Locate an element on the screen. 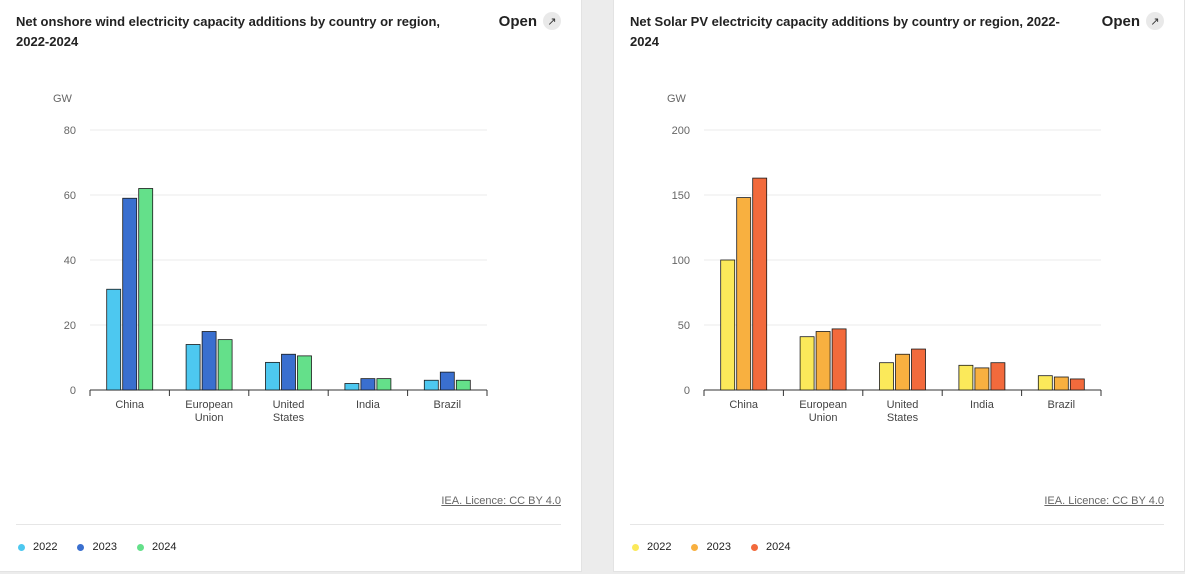 This screenshot has height=574, width=1185. y-tick-label: 200 is located at coordinates (681, 131).